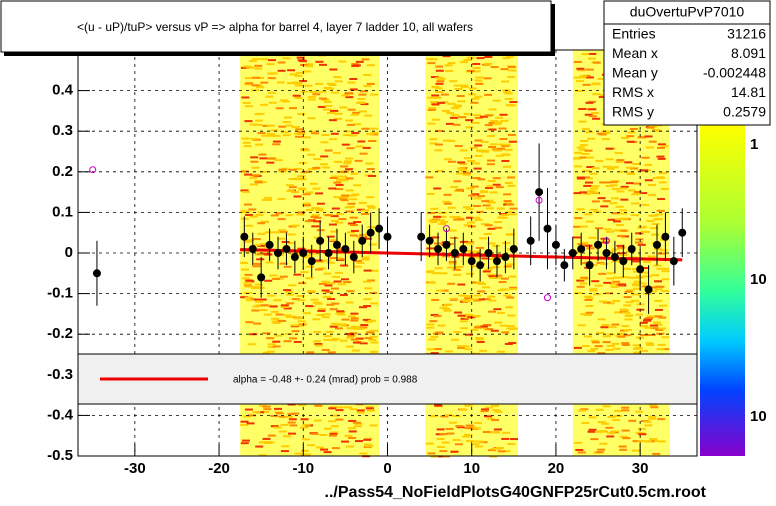 This screenshot has height=506, width=776. What do you see at coordinates (276, 26) in the screenshot?
I see `title-box` at bounding box center [276, 26].